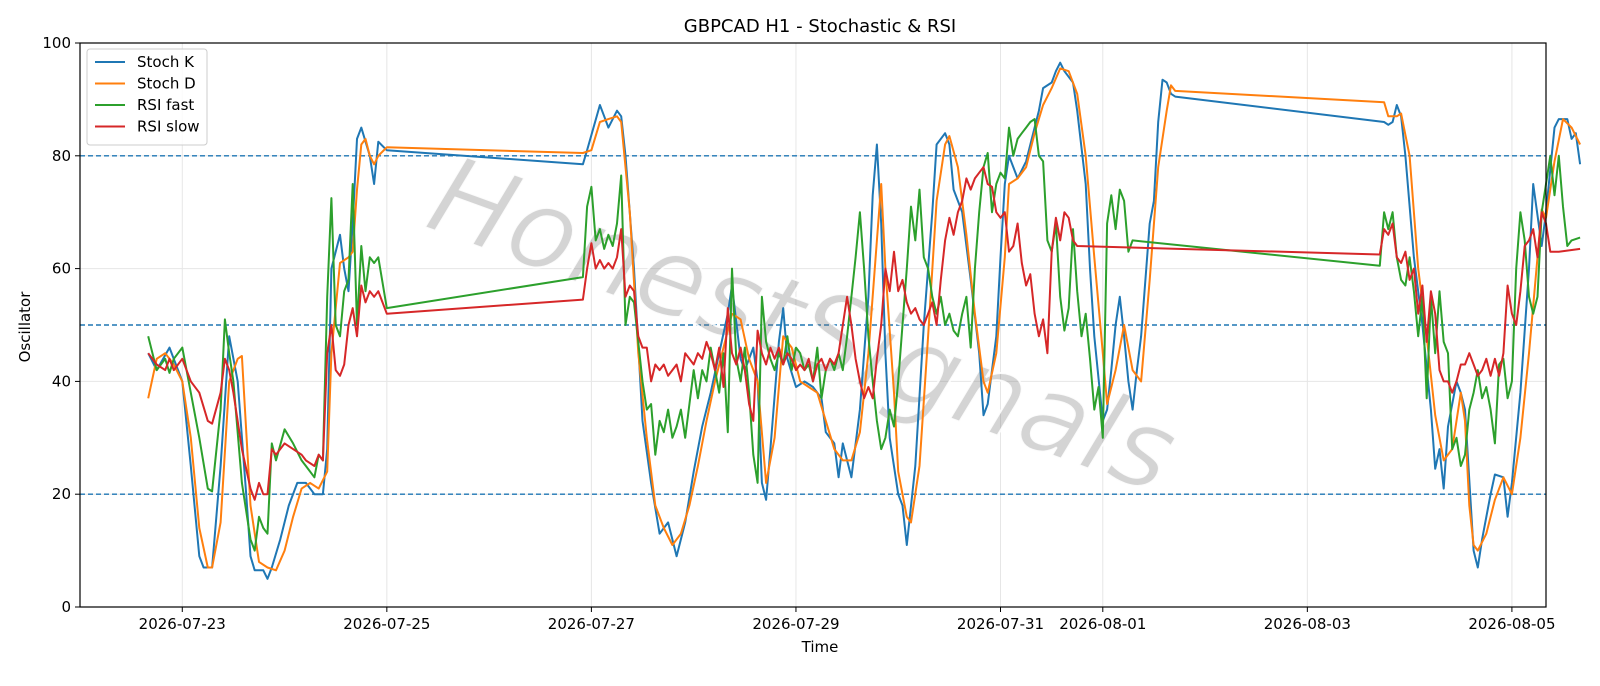 The width and height of the screenshot is (1600, 686). Describe the element at coordinates (61, 381) in the screenshot. I see `y-tick-label: 40` at that location.